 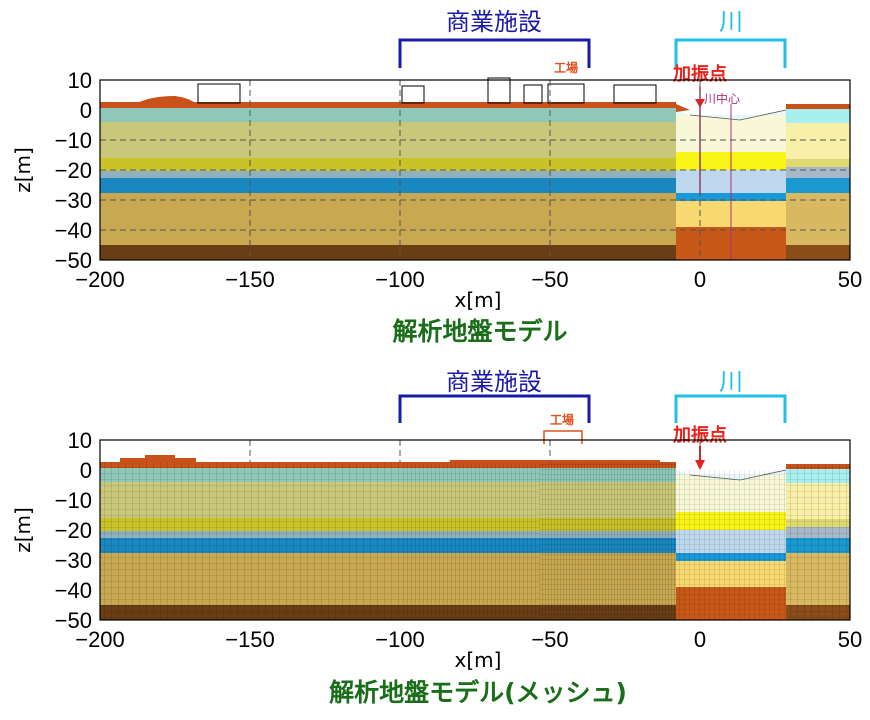 I want to click on bank-slope, so click(x=683, y=108).